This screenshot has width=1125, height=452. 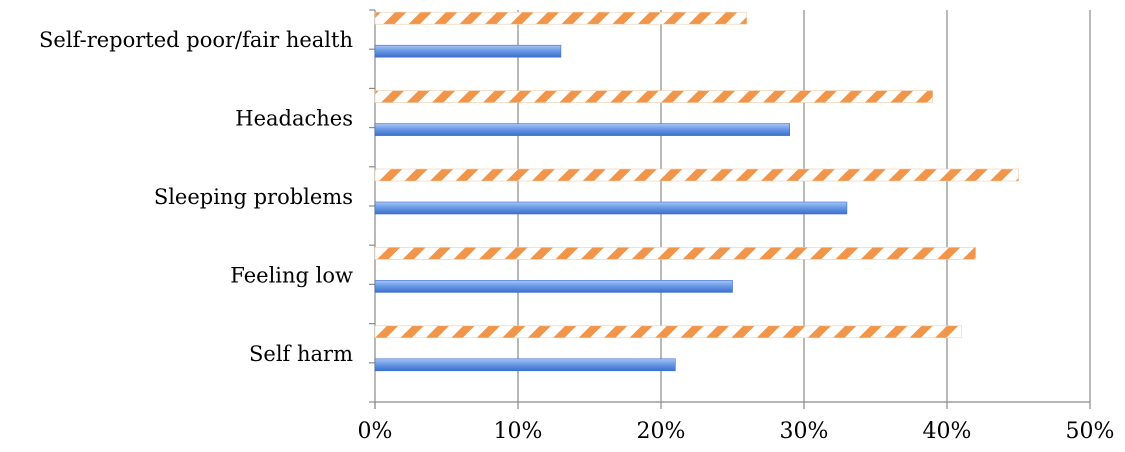 What do you see at coordinates (736, 431) in the screenshot?
I see `x-tick-labels: 0% 10% 20% 30% 40% 50%` at bounding box center [736, 431].